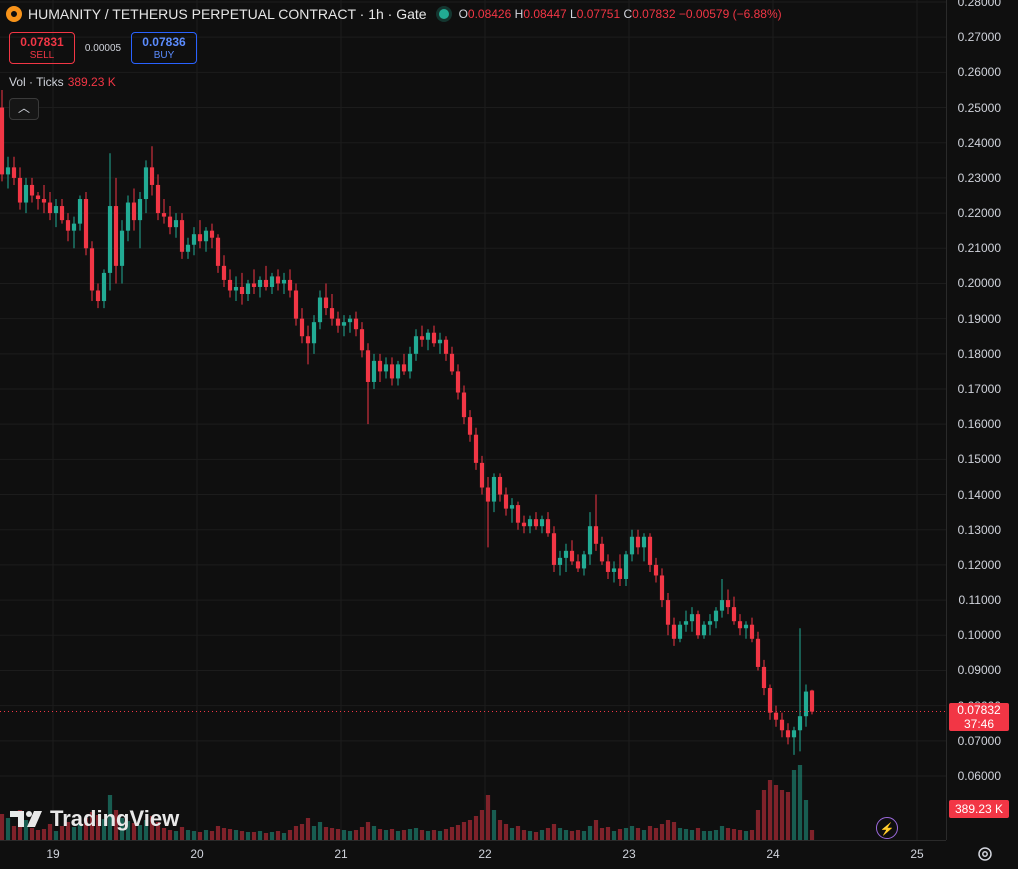  I want to click on buy-button: 0.07836 BUY, so click(164, 48).